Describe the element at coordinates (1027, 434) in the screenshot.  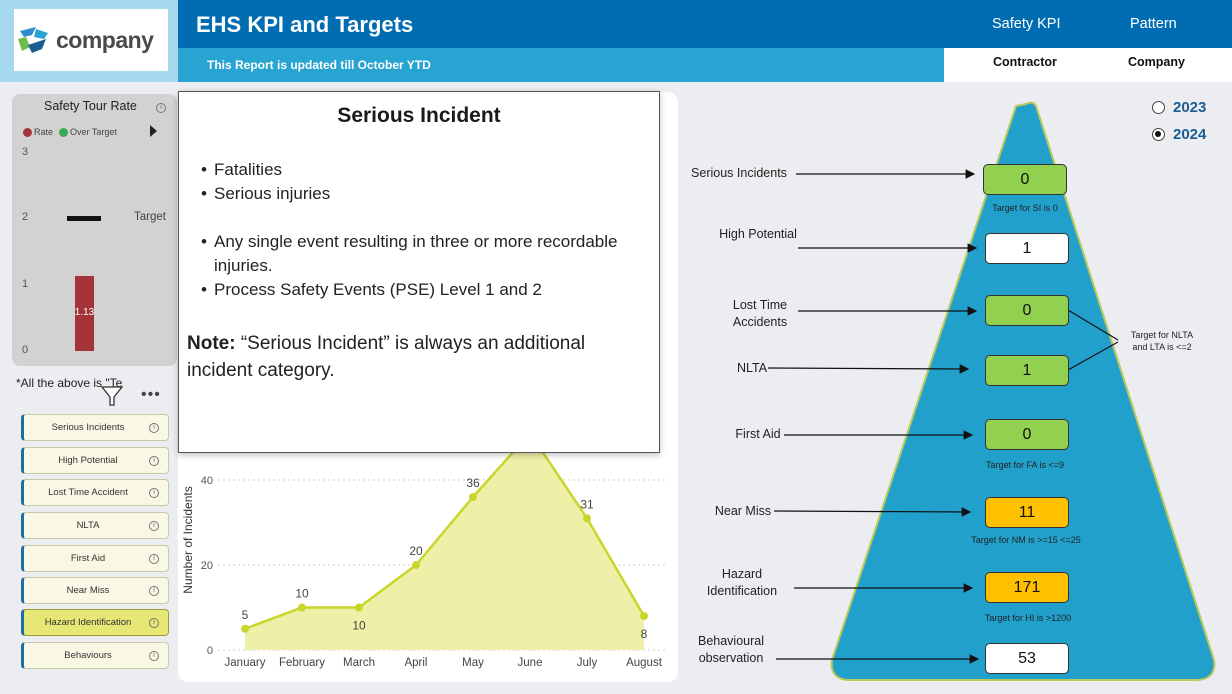
I see `kpi-first-aid: 0` at that location.